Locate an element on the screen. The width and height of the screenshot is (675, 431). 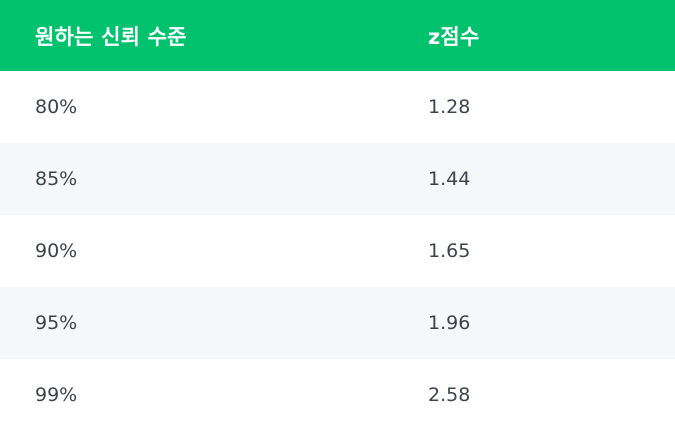
z-score-cell: 2.58 is located at coordinates (449, 395).